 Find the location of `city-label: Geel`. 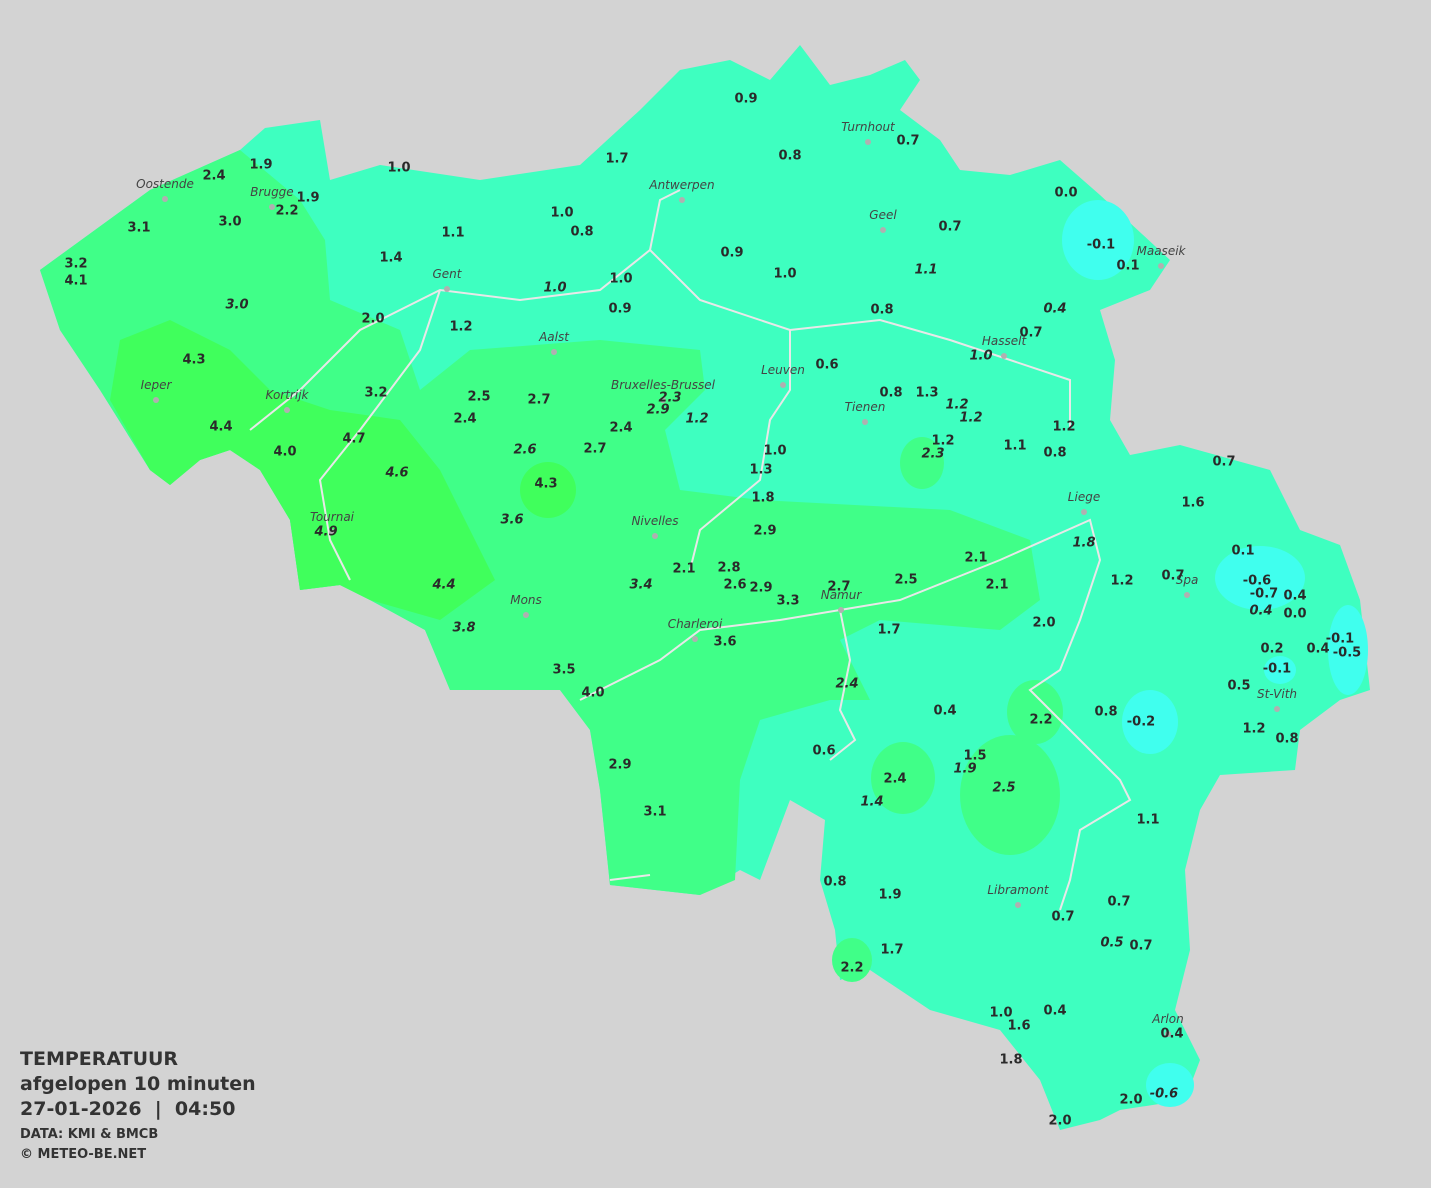

city-label: Geel is located at coordinates (883, 215).